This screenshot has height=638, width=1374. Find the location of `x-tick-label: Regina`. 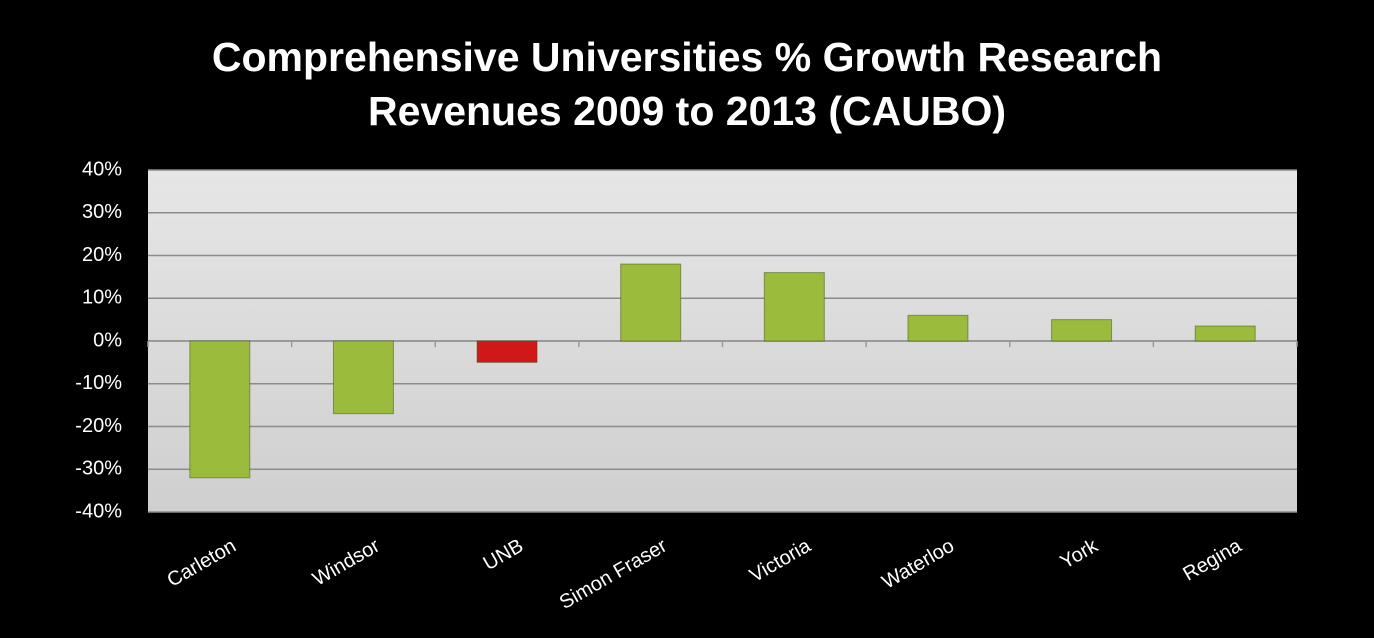

x-tick-label: Regina is located at coordinates (1212, 559).